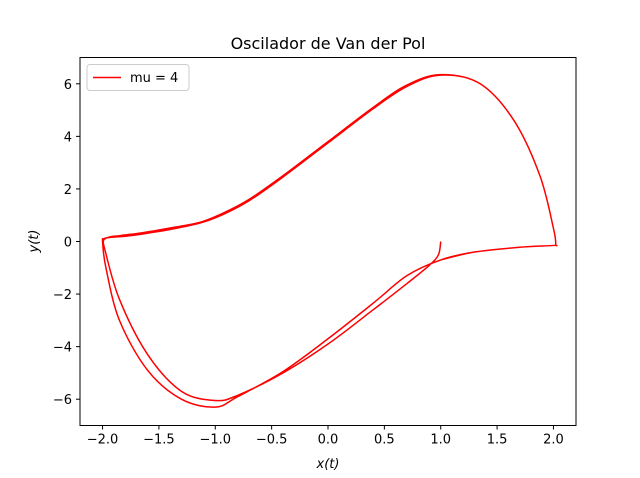 The height and width of the screenshot is (478, 640). Describe the element at coordinates (62, 295) in the screenshot. I see `y-tick-label: −2` at that location.